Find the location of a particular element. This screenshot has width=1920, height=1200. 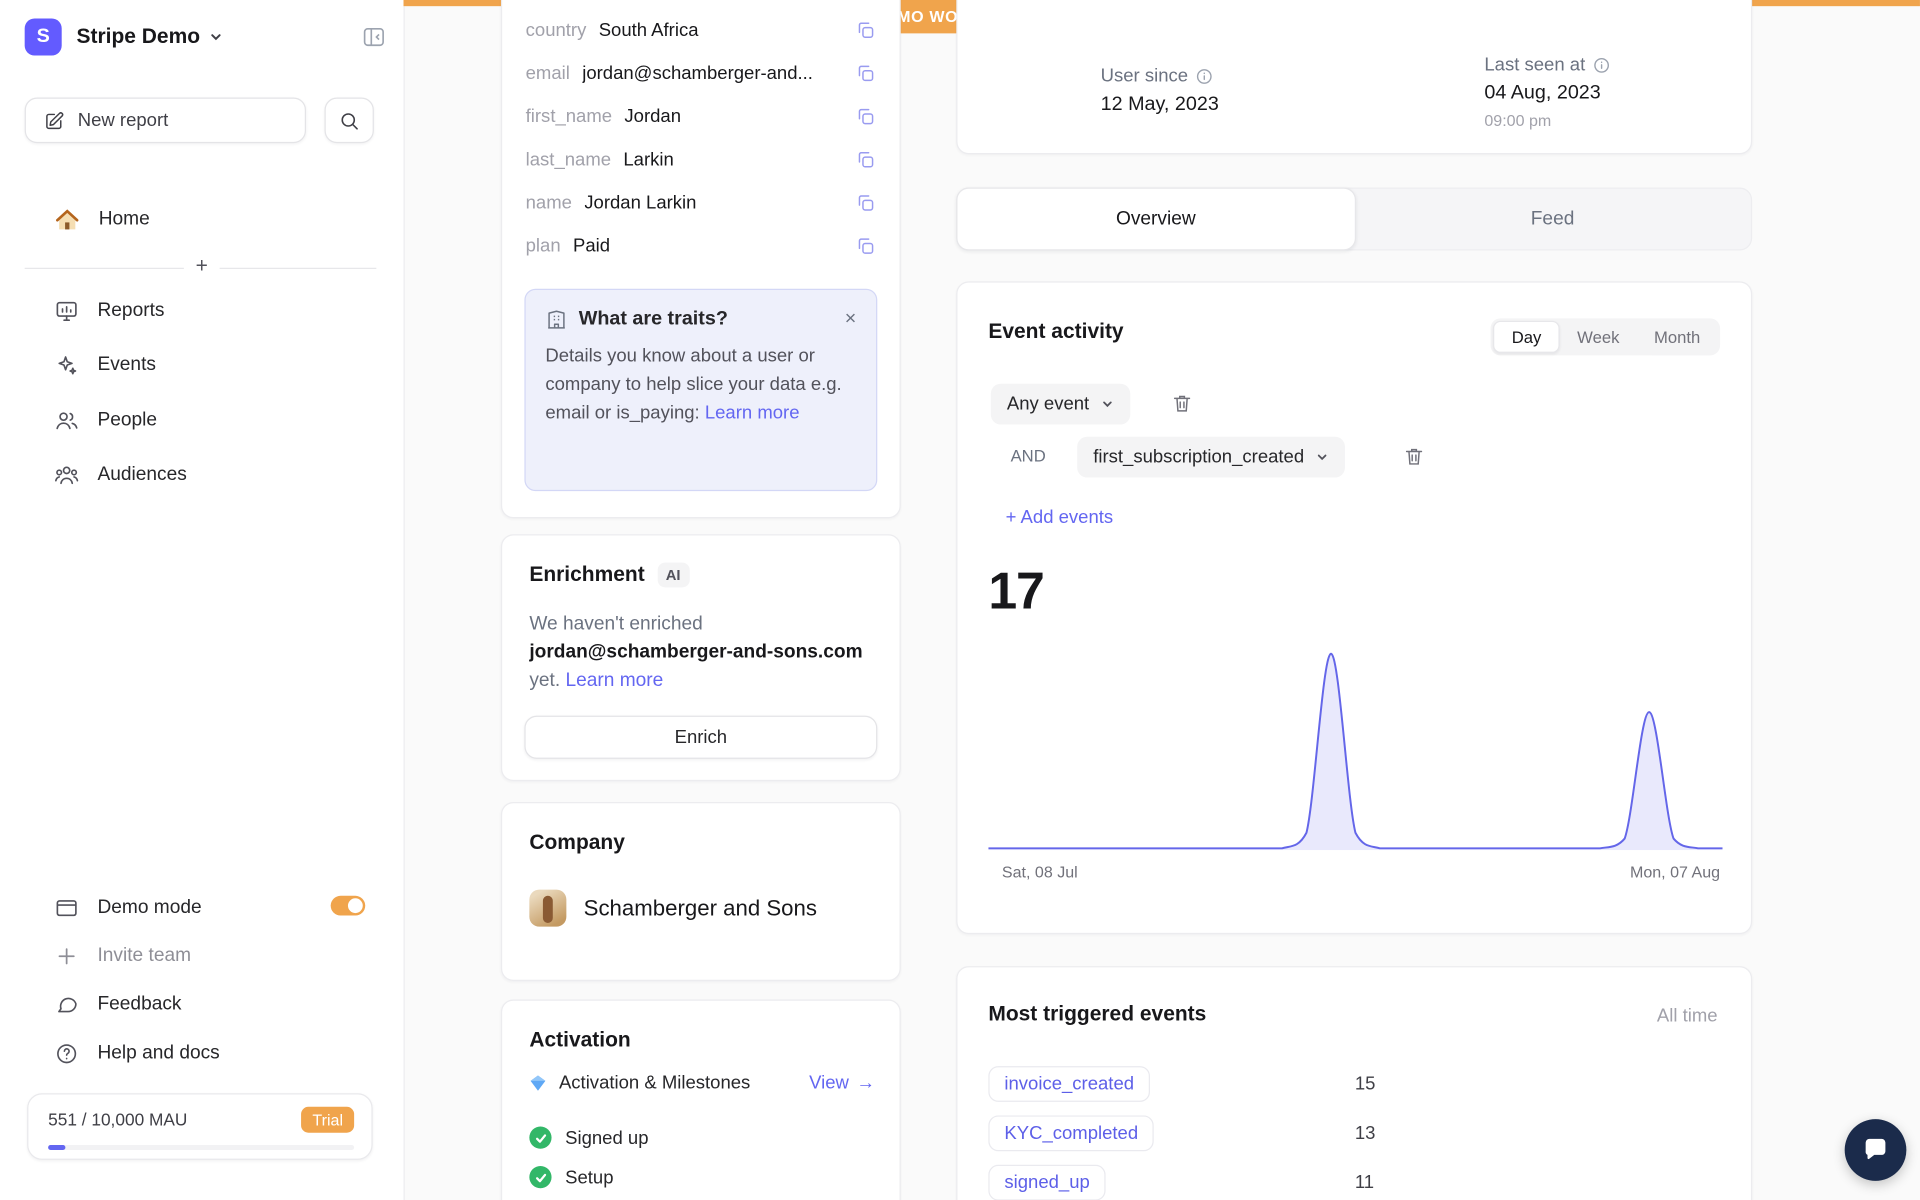

tab-feed: Feed is located at coordinates (1552, 219).